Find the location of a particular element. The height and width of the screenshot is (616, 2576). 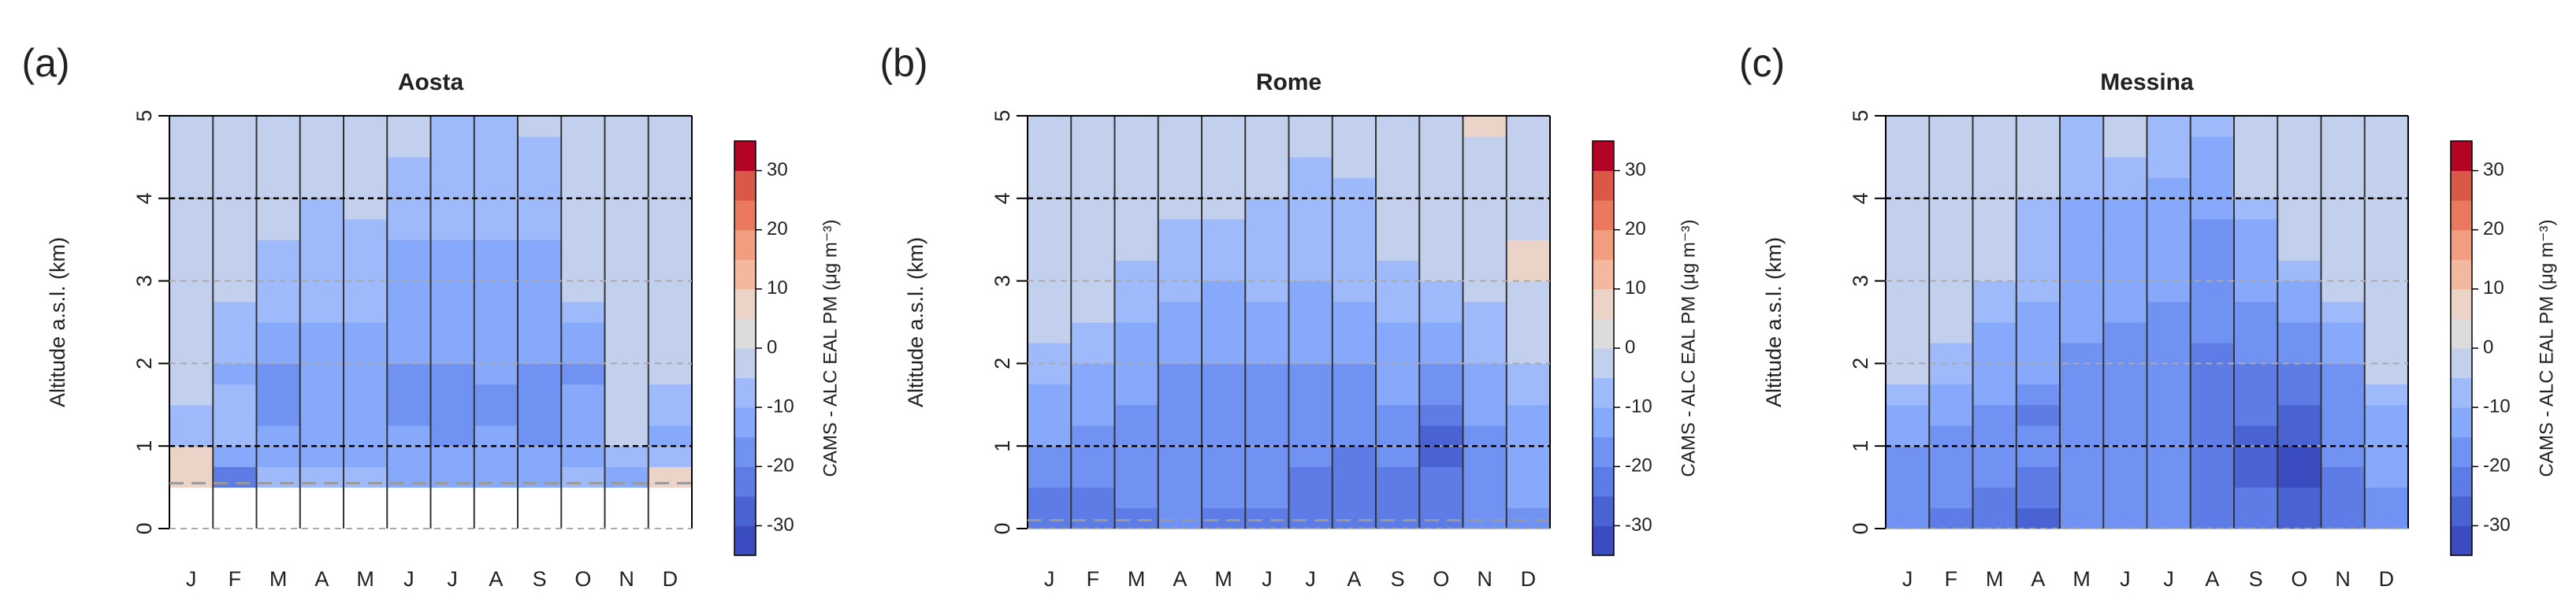

colorbar-tick-label: 0 is located at coordinates (772, 347).